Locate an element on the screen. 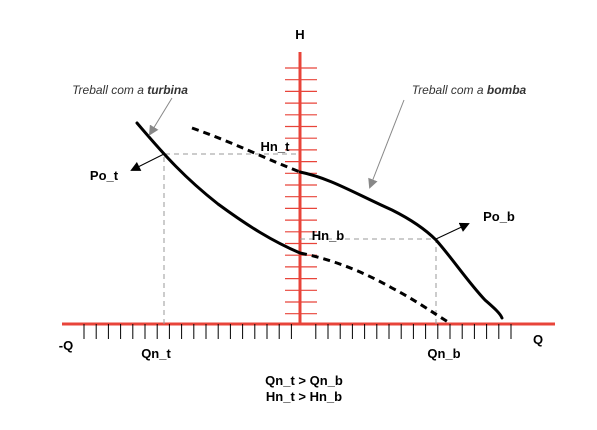 This screenshot has width=597, height=430. qn-t-label: Qn_t is located at coordinates (156, 353).